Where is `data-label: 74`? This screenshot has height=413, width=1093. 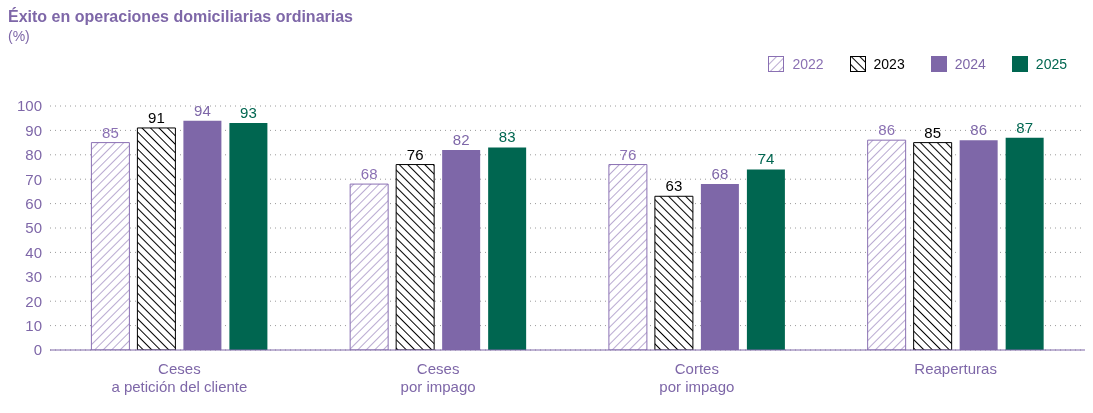 data-label: 74 is located at coordinates (766, 159).